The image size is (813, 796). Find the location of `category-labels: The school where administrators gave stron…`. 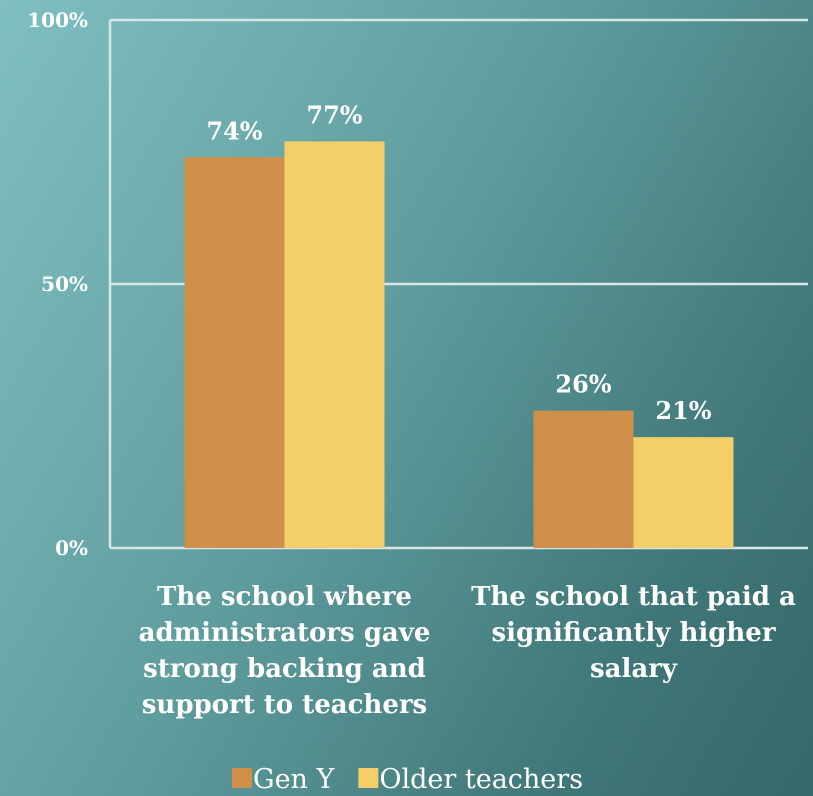

category-labels: The school where administrators gave stron… is located at coordinates (467, 651).